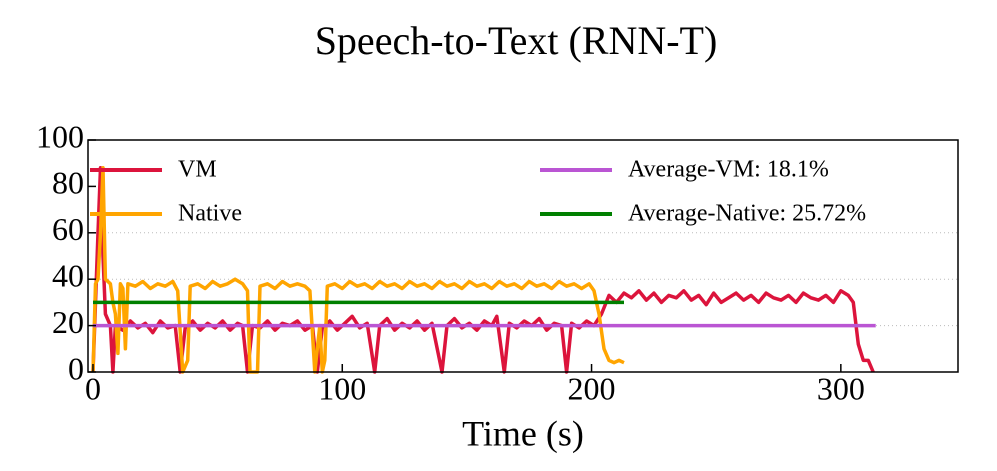 This screenshot has width=997, height=471. I want to click on y-tick-label: 20, so click(68, 322).